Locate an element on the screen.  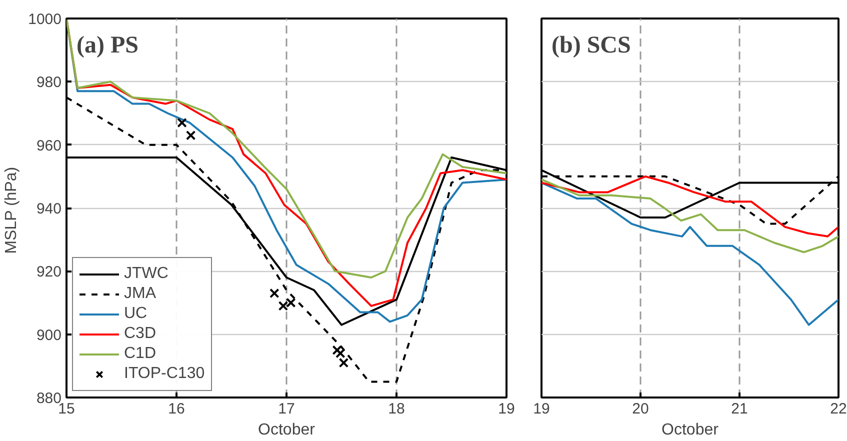
text: (a) PS is located at coordinates (107, 45).